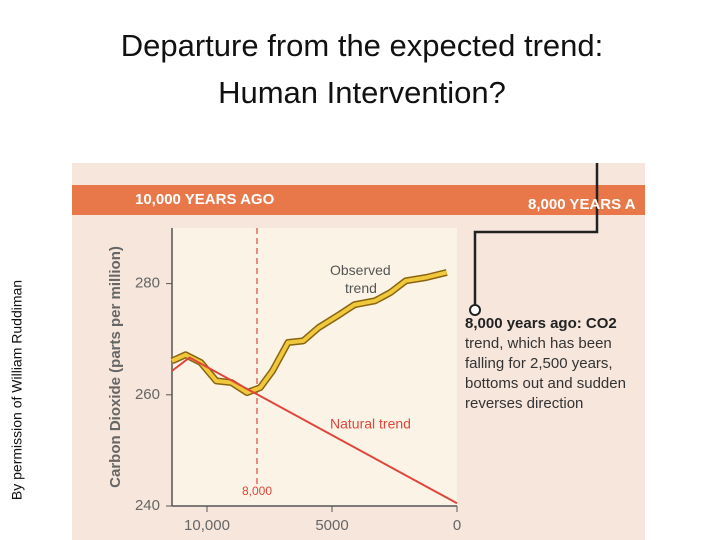 This screenshot has width=720, height=540. What do you see at coordinates (539, 363) in the screenshot?
I see `note-line: falling for 2,500 years,` at bounding box center [539, 363].